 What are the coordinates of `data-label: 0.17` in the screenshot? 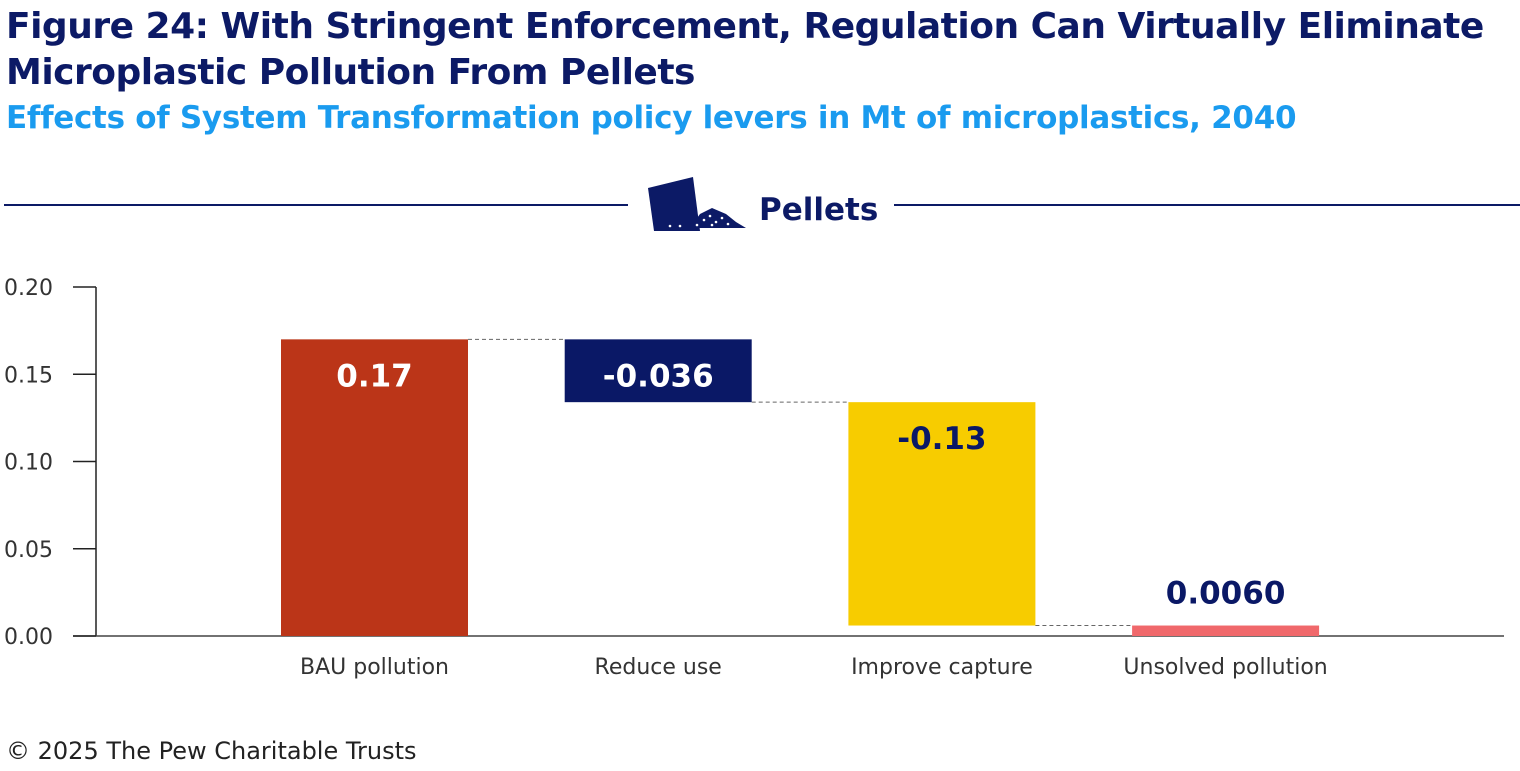 It's located at (374, 376).